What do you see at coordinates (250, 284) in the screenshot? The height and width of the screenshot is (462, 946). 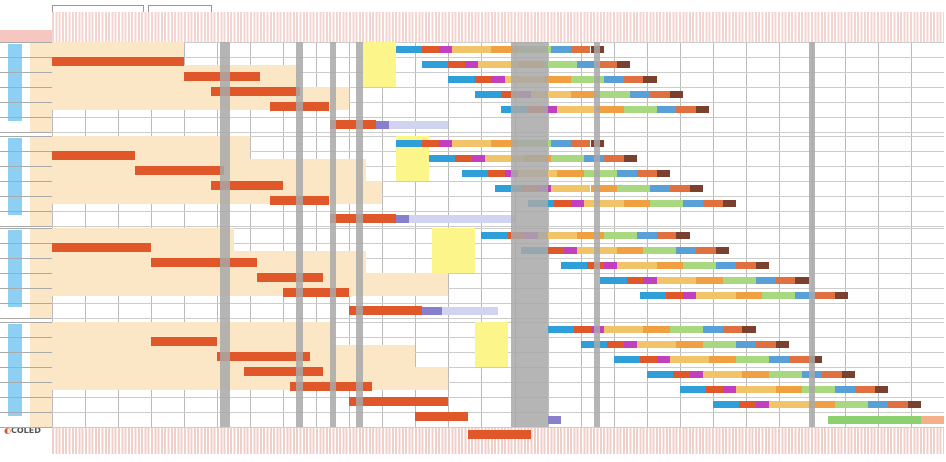 I see `beige-block` at bounding box center [250, 284].